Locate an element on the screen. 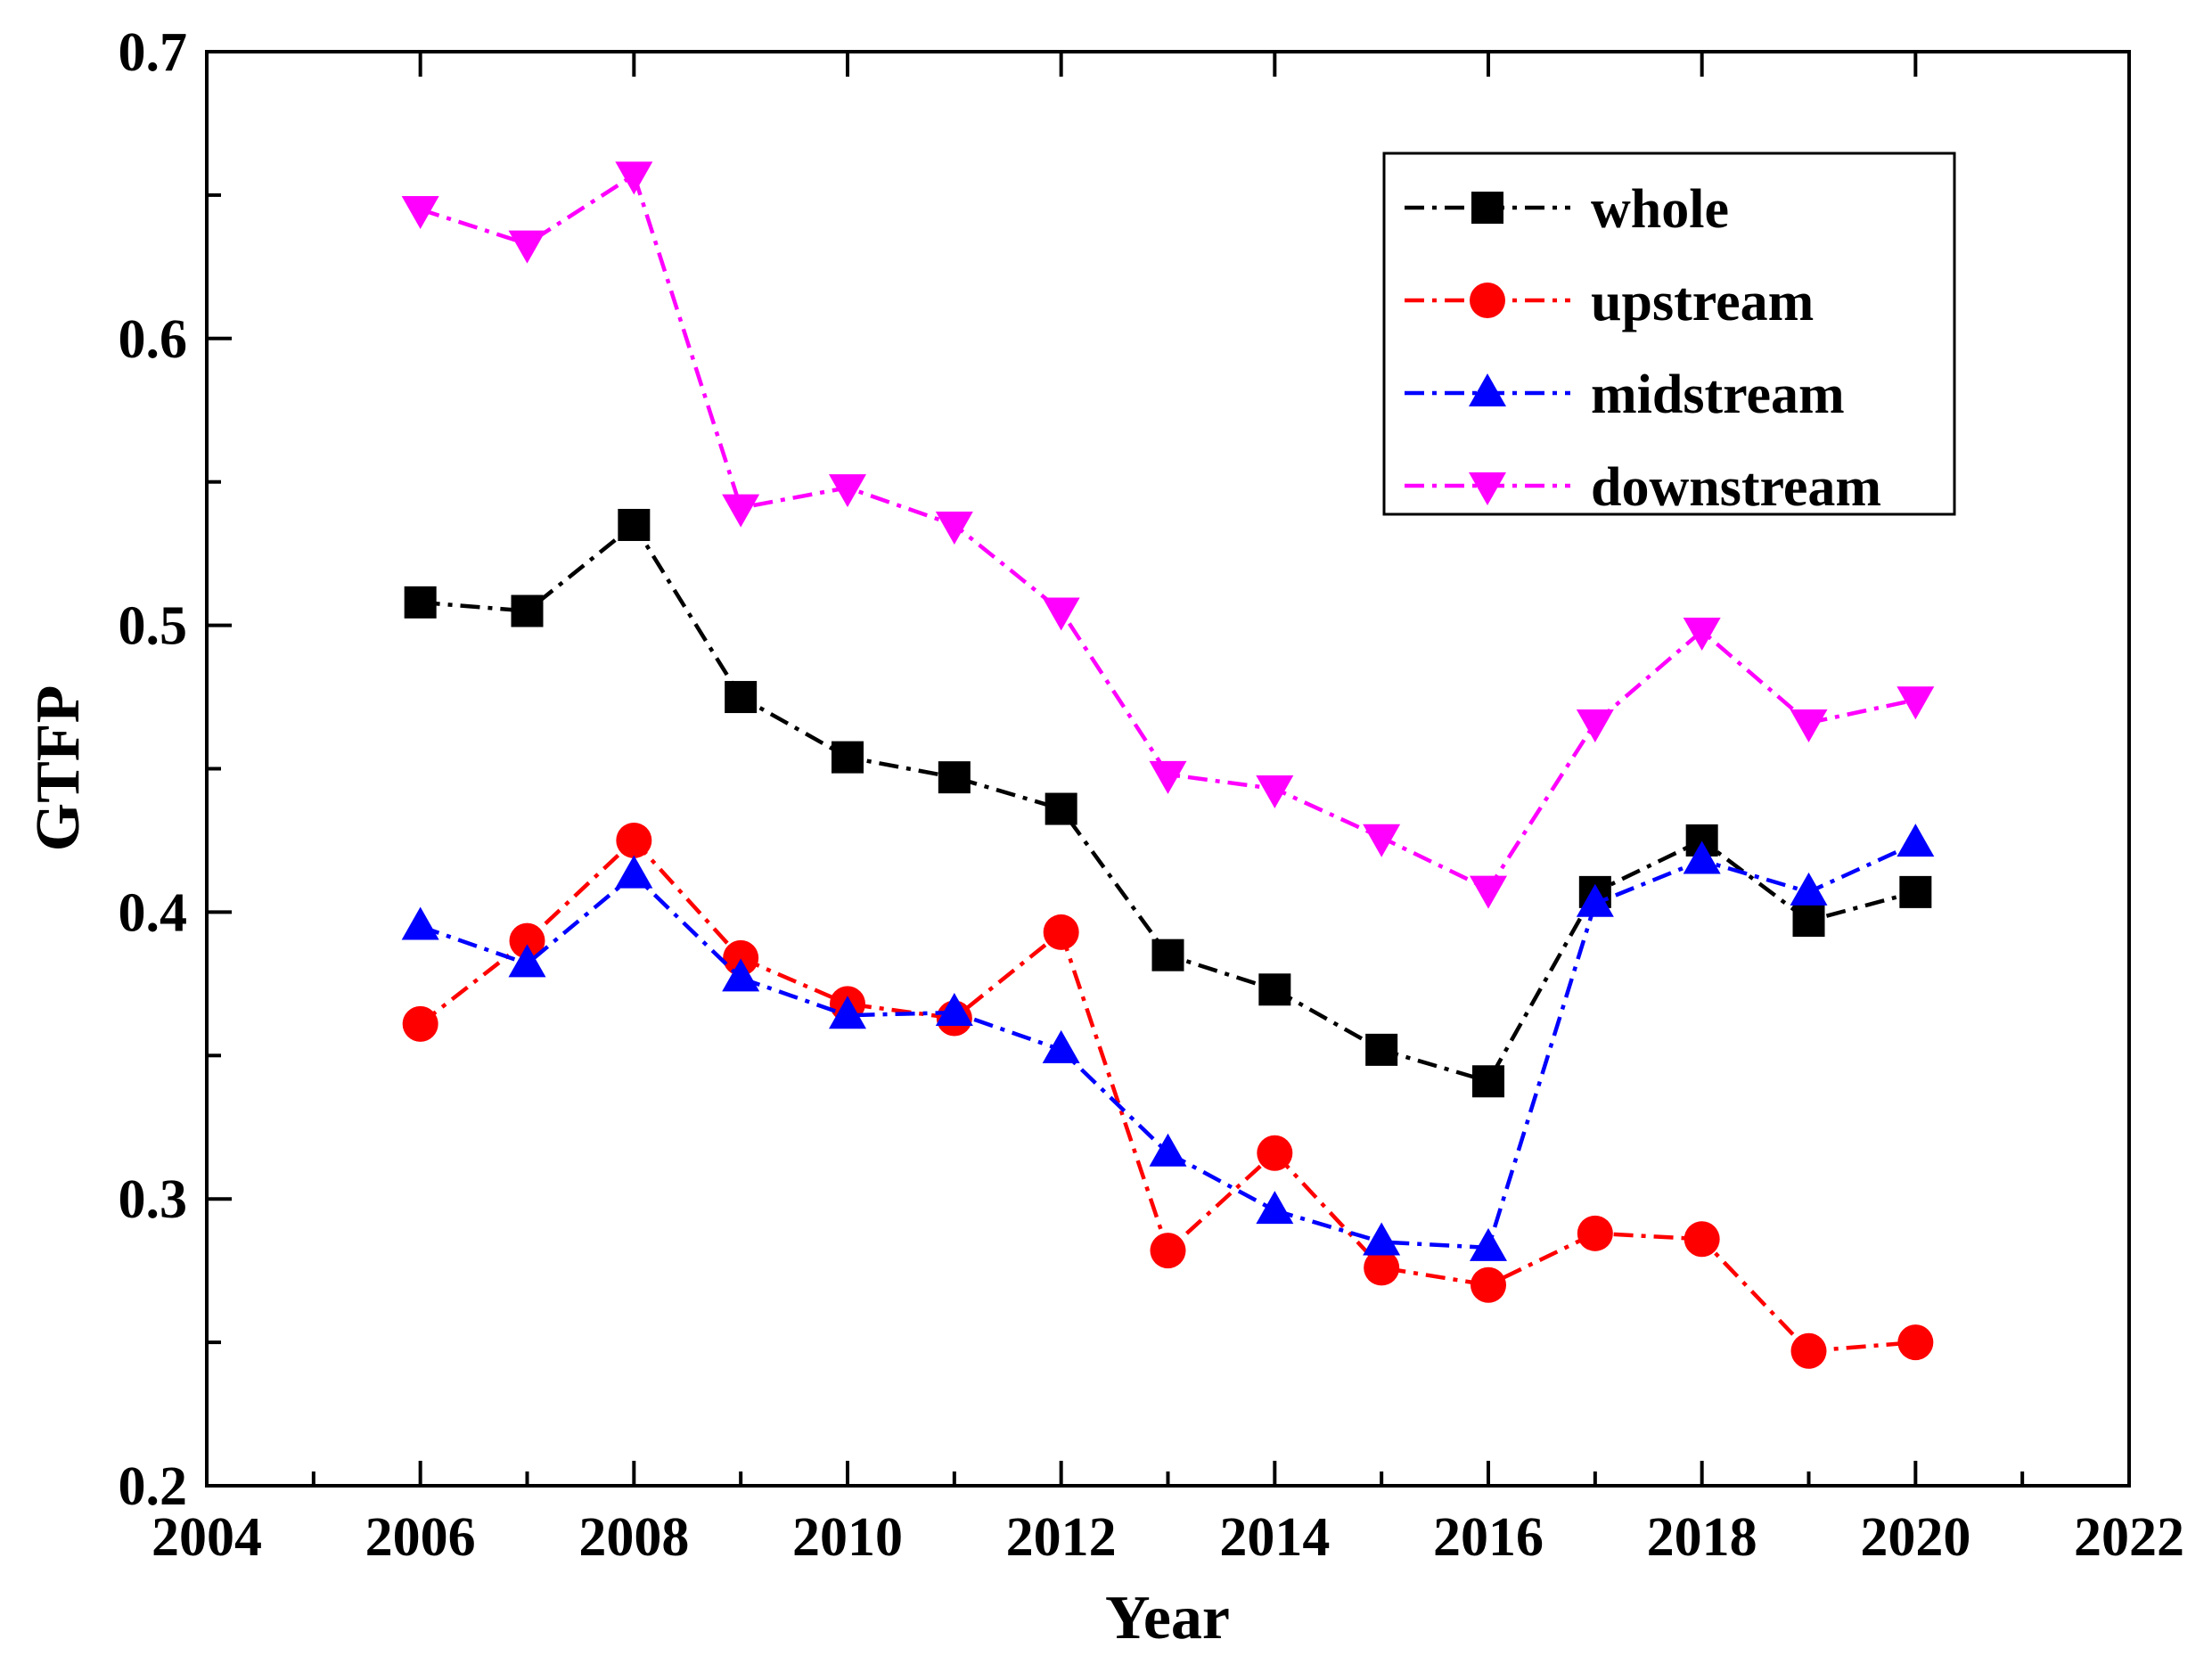  x-tick-label: 2018 is located at coordinates (1702, 1537).